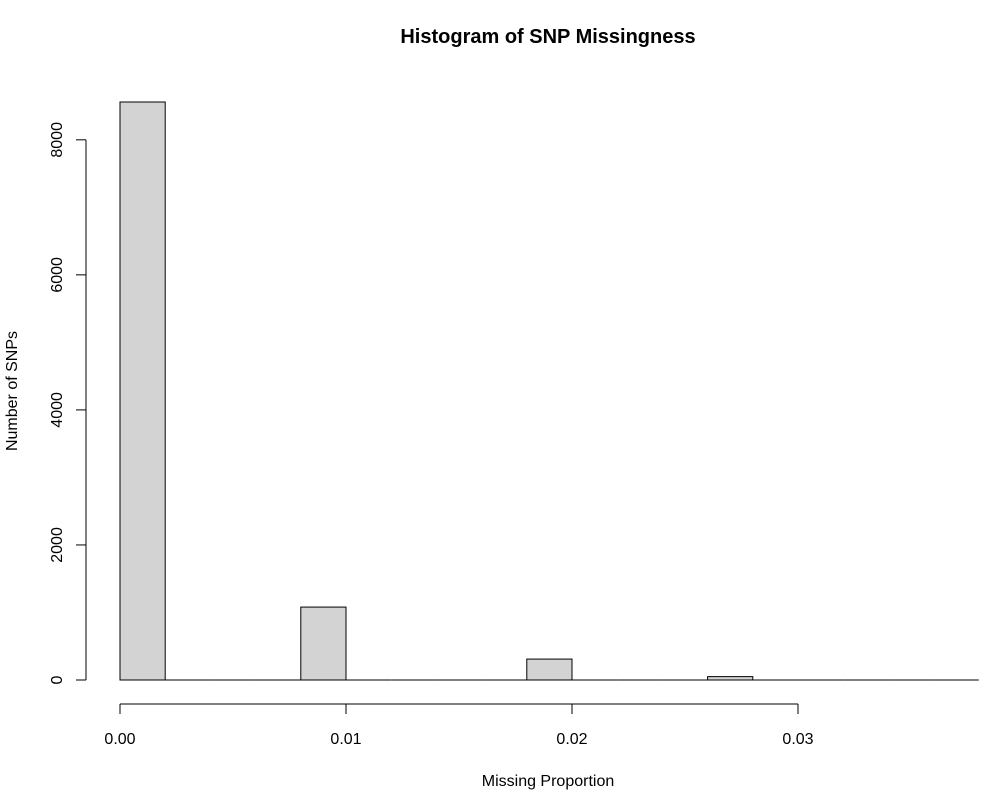 The width and height of the screenshot is (1006, 807). What do you see at coordinates (57, 545) in the screenshot?
I see `y-tick-label-1: 2000` at bounding box center [57, 545].